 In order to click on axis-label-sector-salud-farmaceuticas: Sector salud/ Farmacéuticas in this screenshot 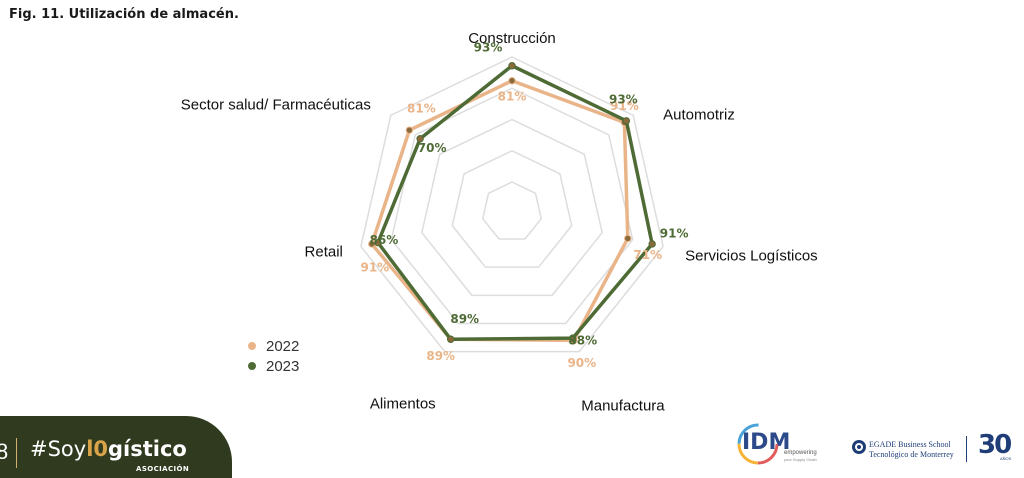, I will do `click(276, 104)`.